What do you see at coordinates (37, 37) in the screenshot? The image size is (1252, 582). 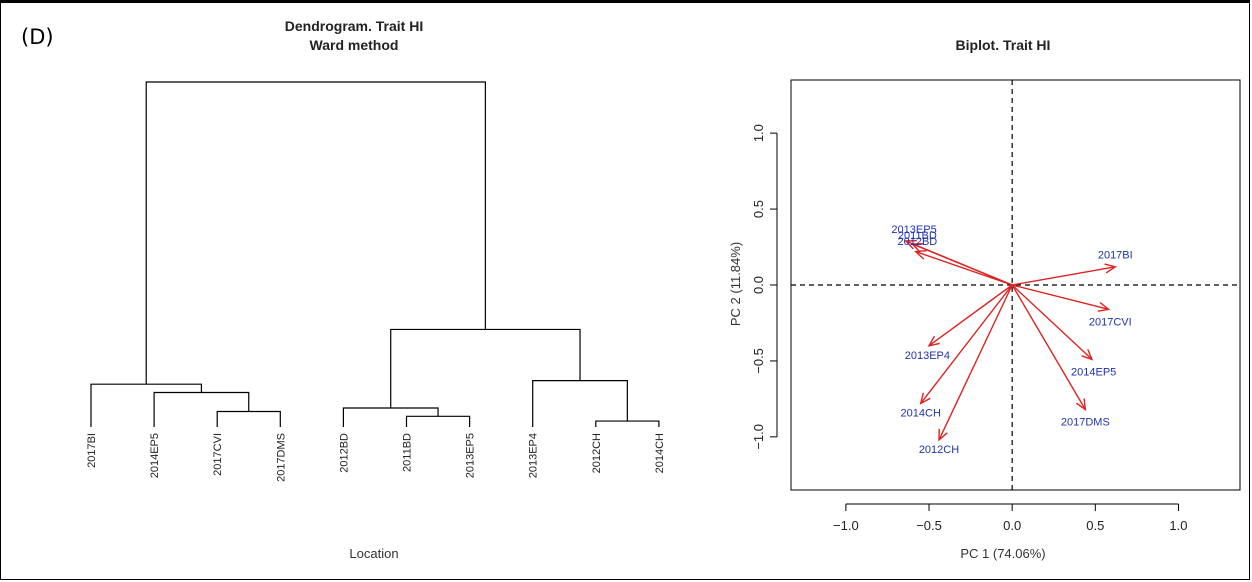 I see `panel-label: (D)` at bounding box center [37, 37].